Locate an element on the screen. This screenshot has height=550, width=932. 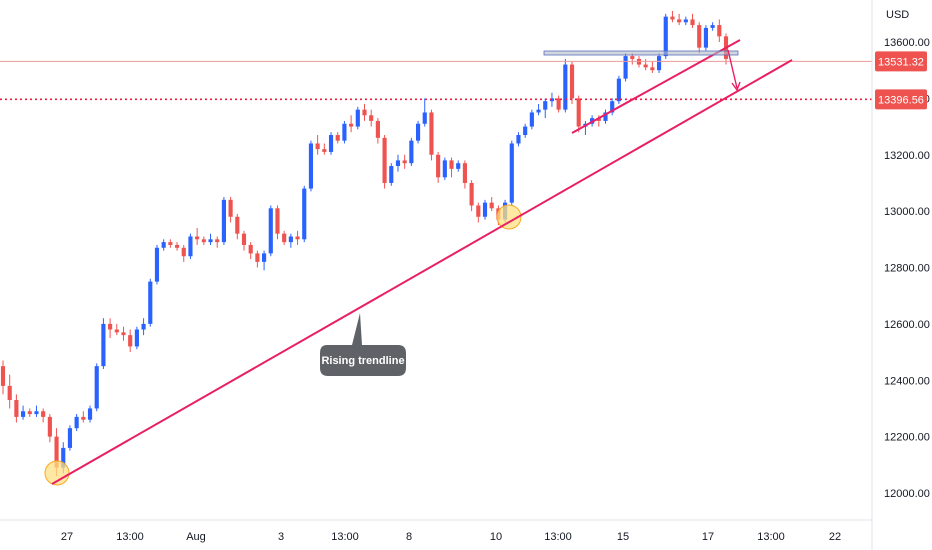
price-tag-label: 13531.32 is located at coordinates (901, 62).